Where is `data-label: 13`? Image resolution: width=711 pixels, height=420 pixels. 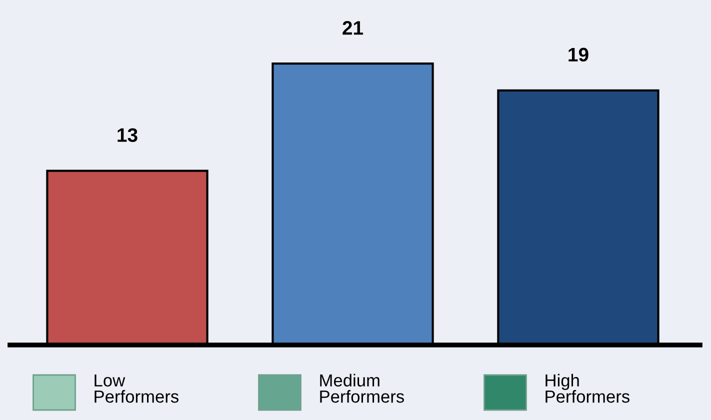
data-label: 13 is located at coordinates (128, 135).